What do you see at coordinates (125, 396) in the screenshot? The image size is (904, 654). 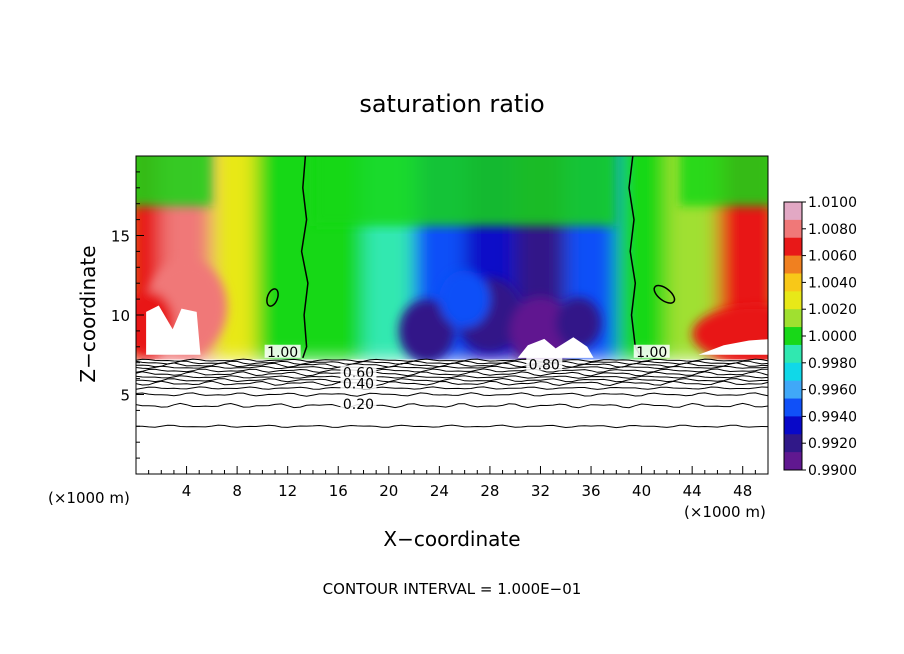 I see `y-tick-label: 5` at bounding box center [125, 396].